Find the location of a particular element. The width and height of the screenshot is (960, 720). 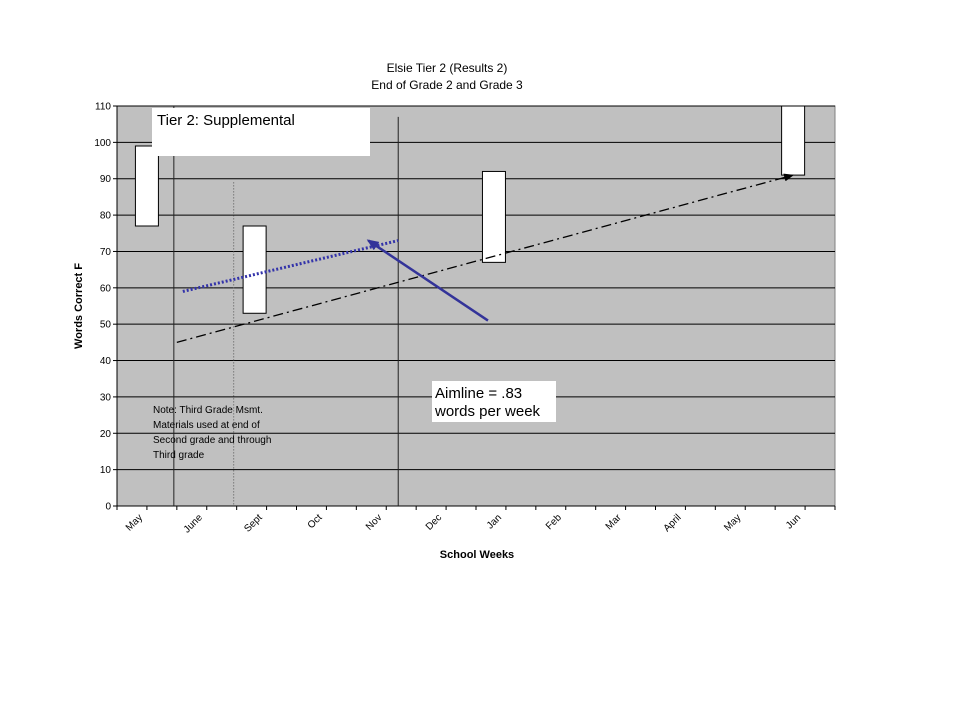

material-note-line: Note: Third Grade Msmt. is located at coordinates (208, 410).